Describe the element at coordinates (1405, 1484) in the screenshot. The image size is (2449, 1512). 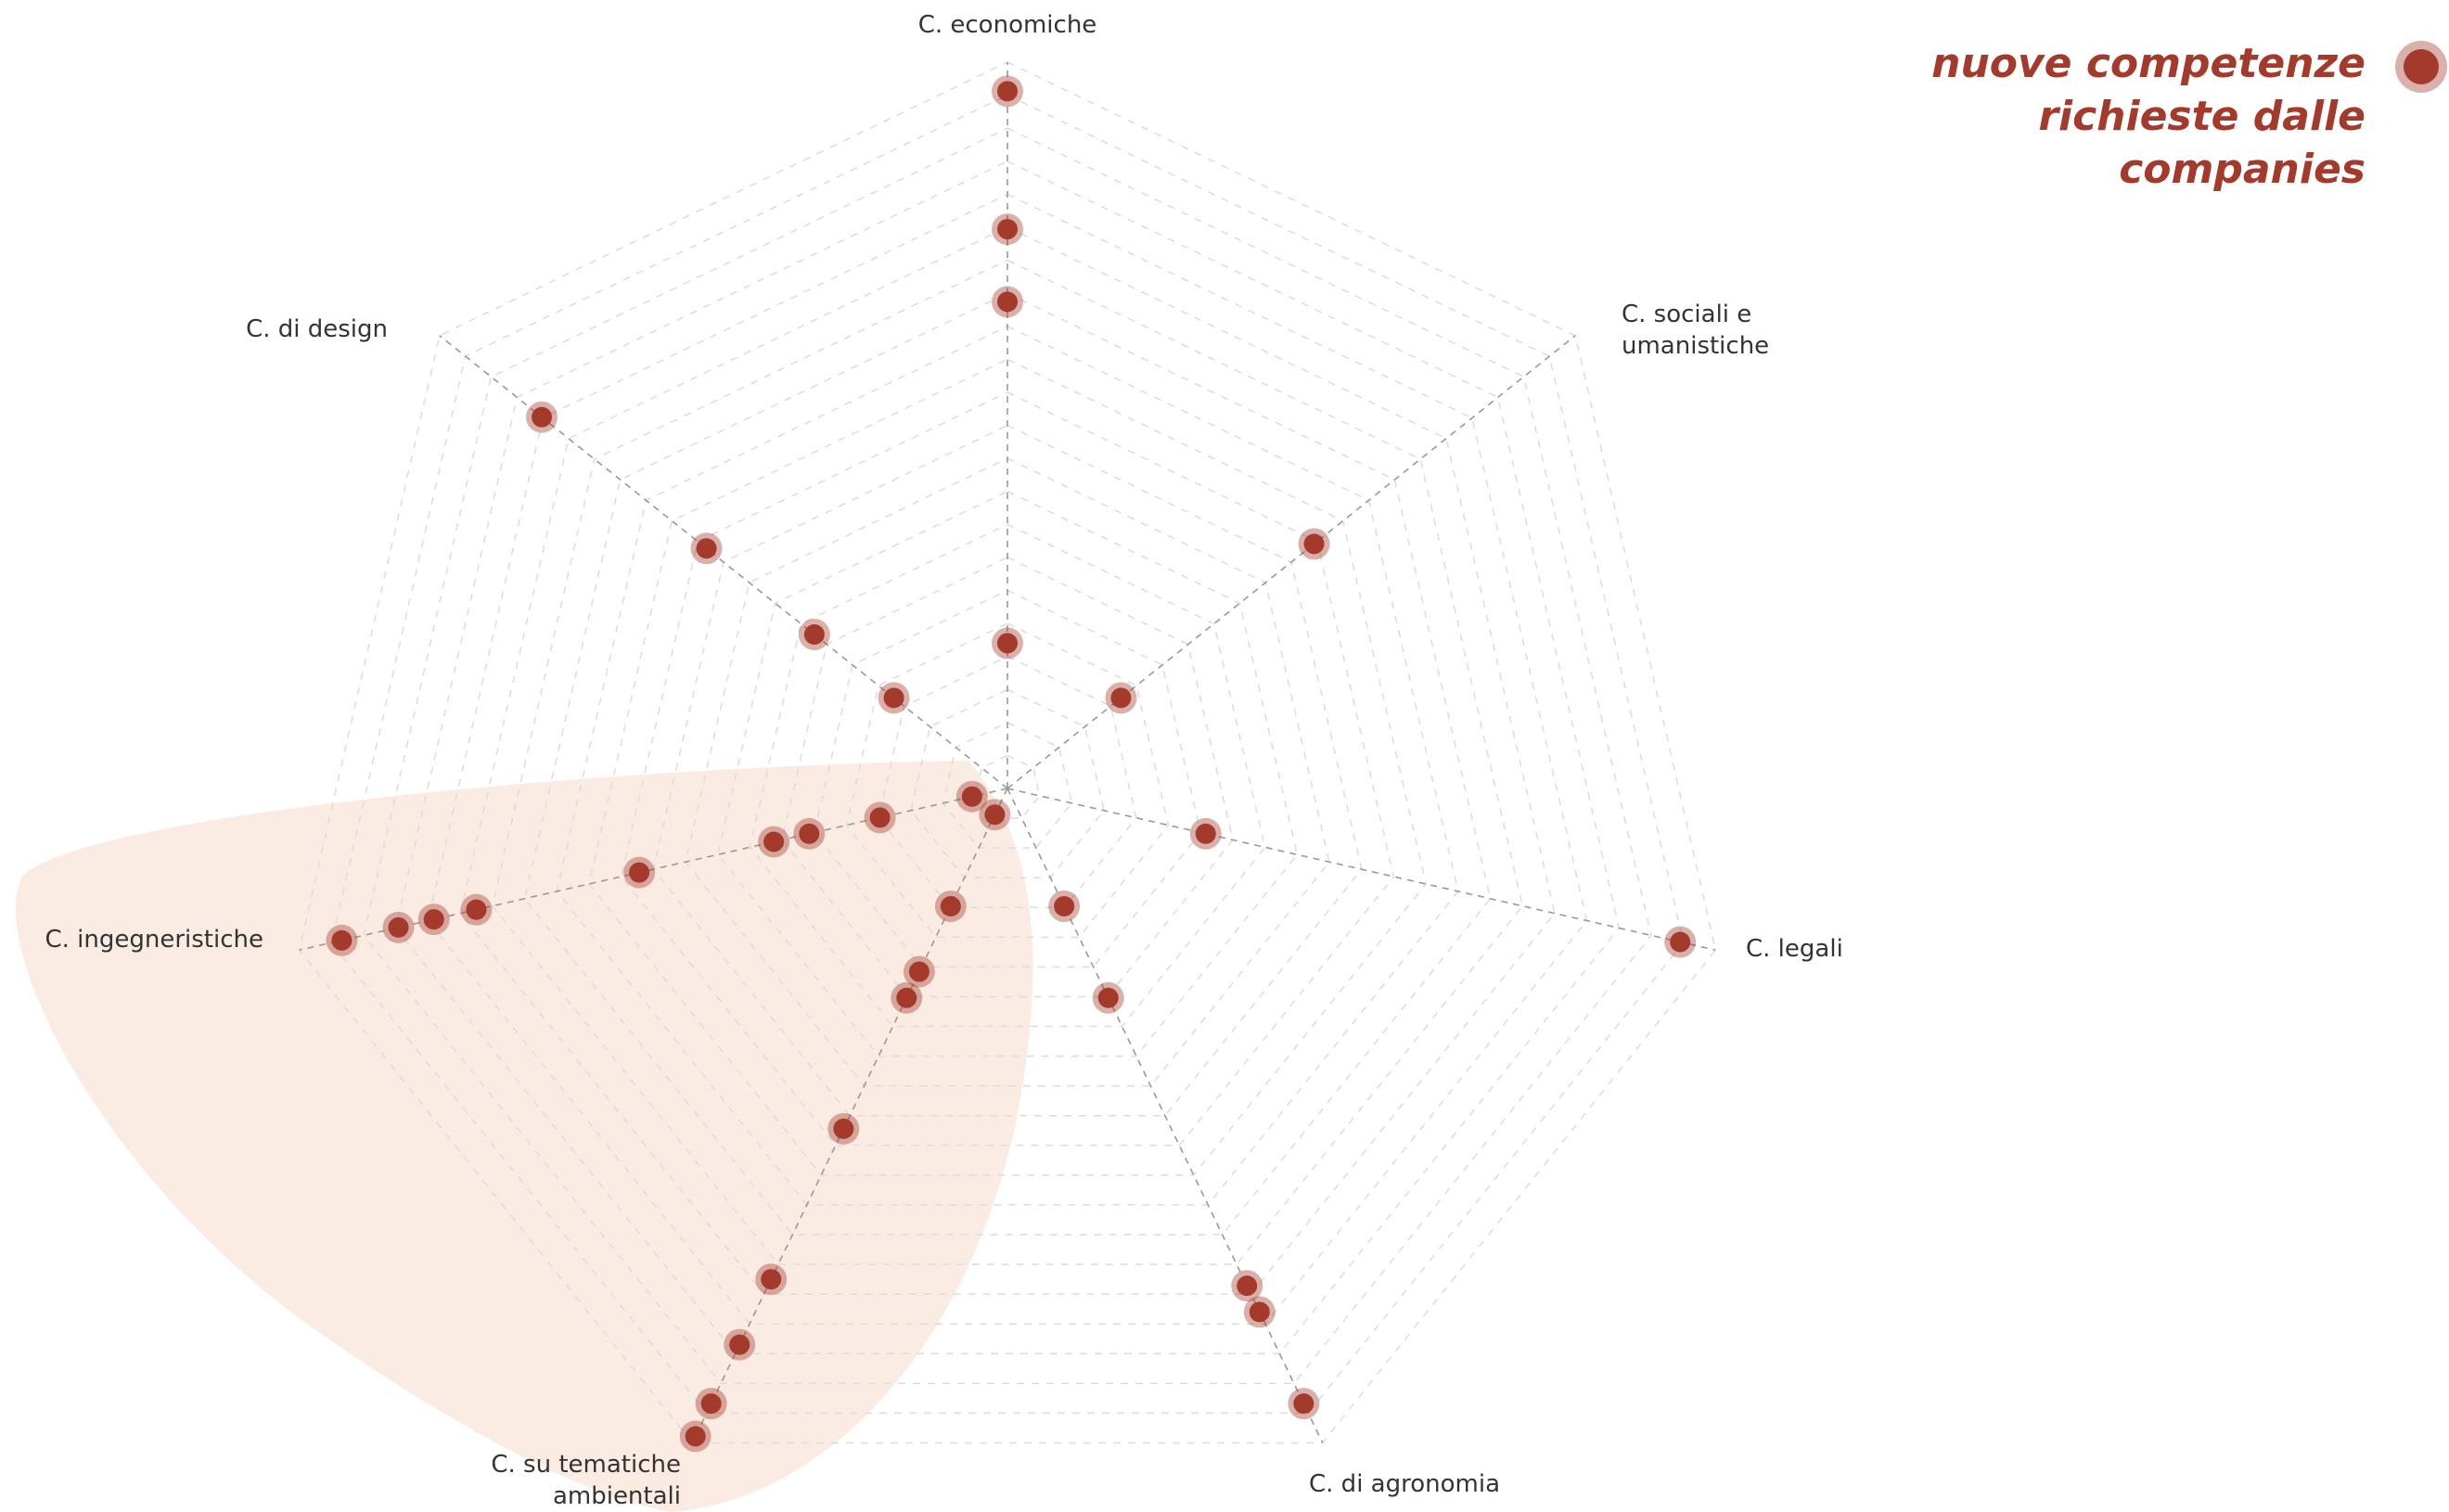
I see `axis-label: C. di agronomia` at that location.